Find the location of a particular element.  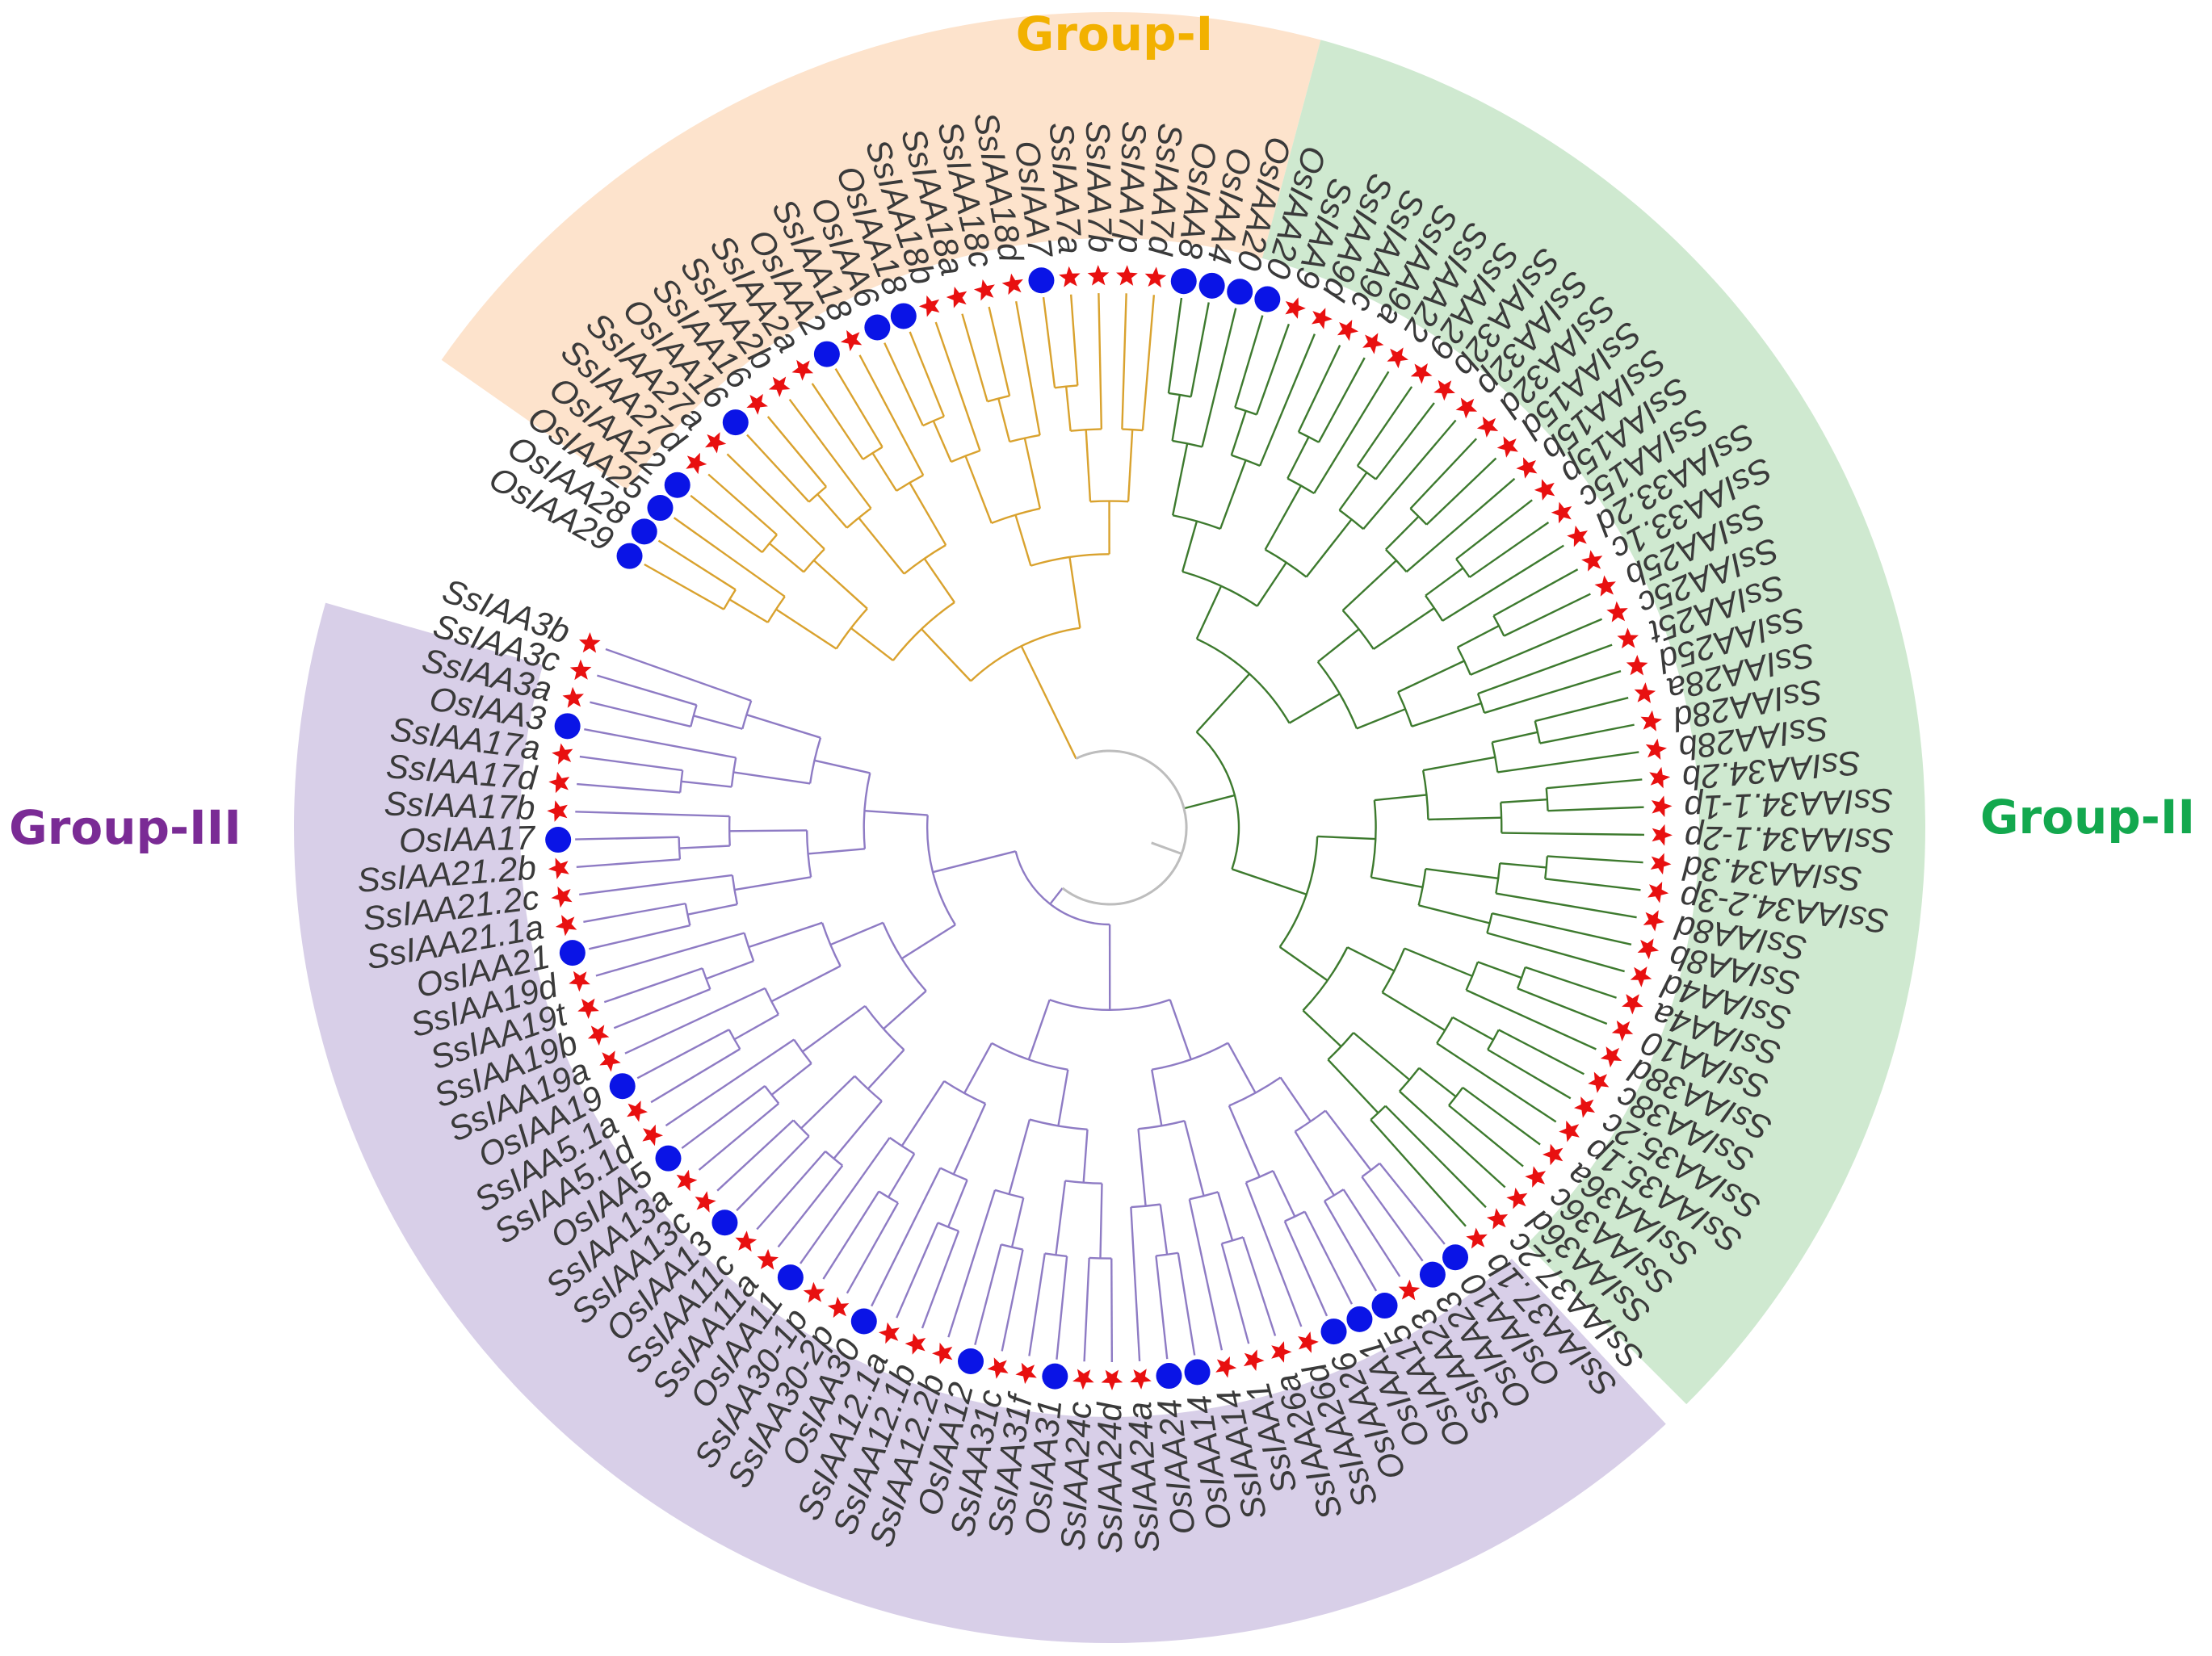

group-ii-title: Group-II is located at coordinates (2087, 817).